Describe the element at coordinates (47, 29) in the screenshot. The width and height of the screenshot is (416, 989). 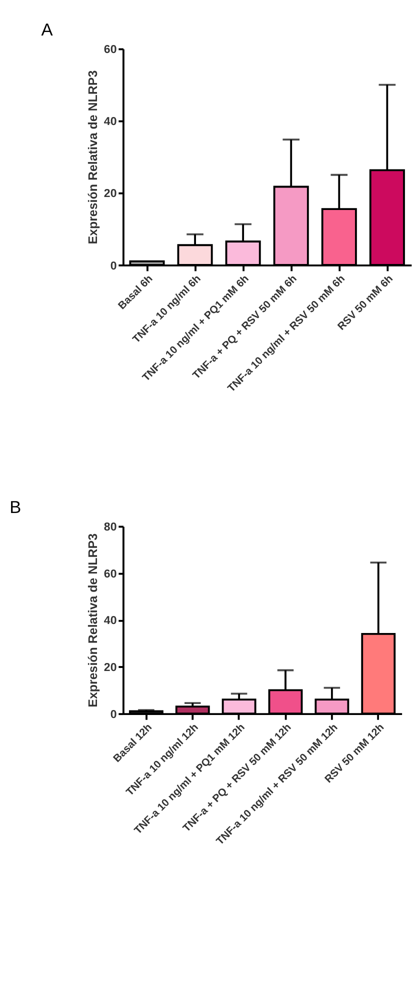
I see `chart-title: A` at that location.